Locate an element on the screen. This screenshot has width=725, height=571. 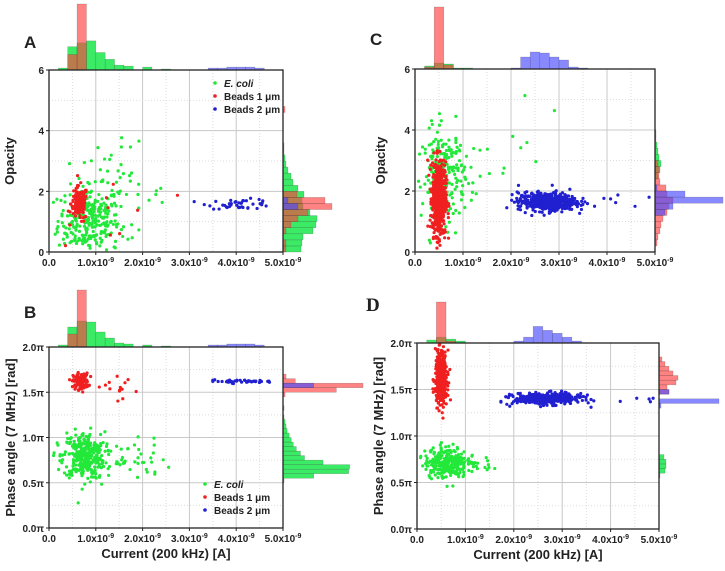
x-tick-label: 0.0 is located at coordinates (49, 263).